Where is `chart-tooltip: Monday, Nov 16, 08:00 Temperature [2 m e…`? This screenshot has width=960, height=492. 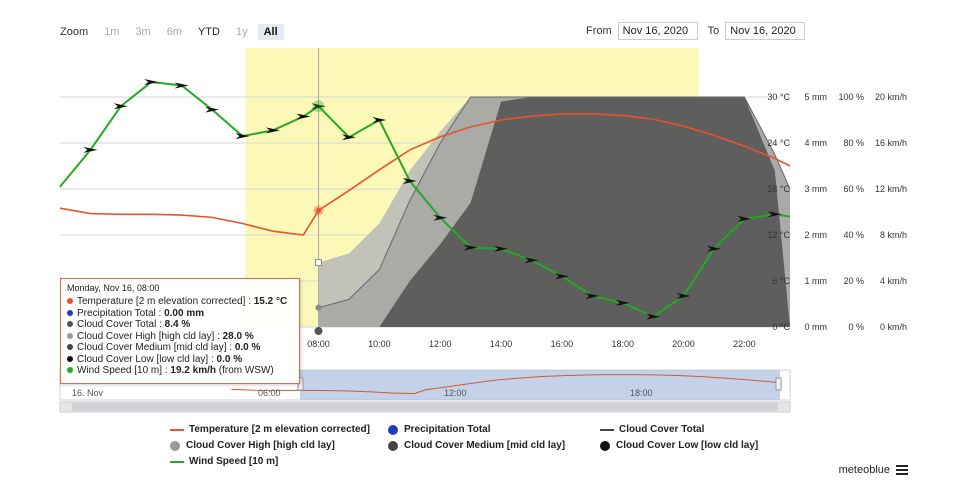
chart-tooltip: Monday, Nov 16, 08:00 Temperature [2 m e… is located at coordinates (180, 331).